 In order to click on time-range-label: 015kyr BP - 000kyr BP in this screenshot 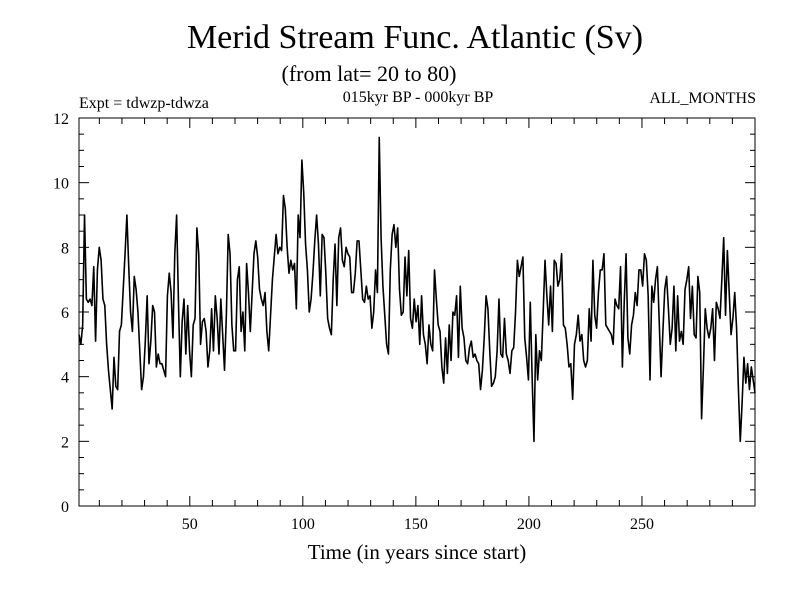, I will do `click(418, 97)`.